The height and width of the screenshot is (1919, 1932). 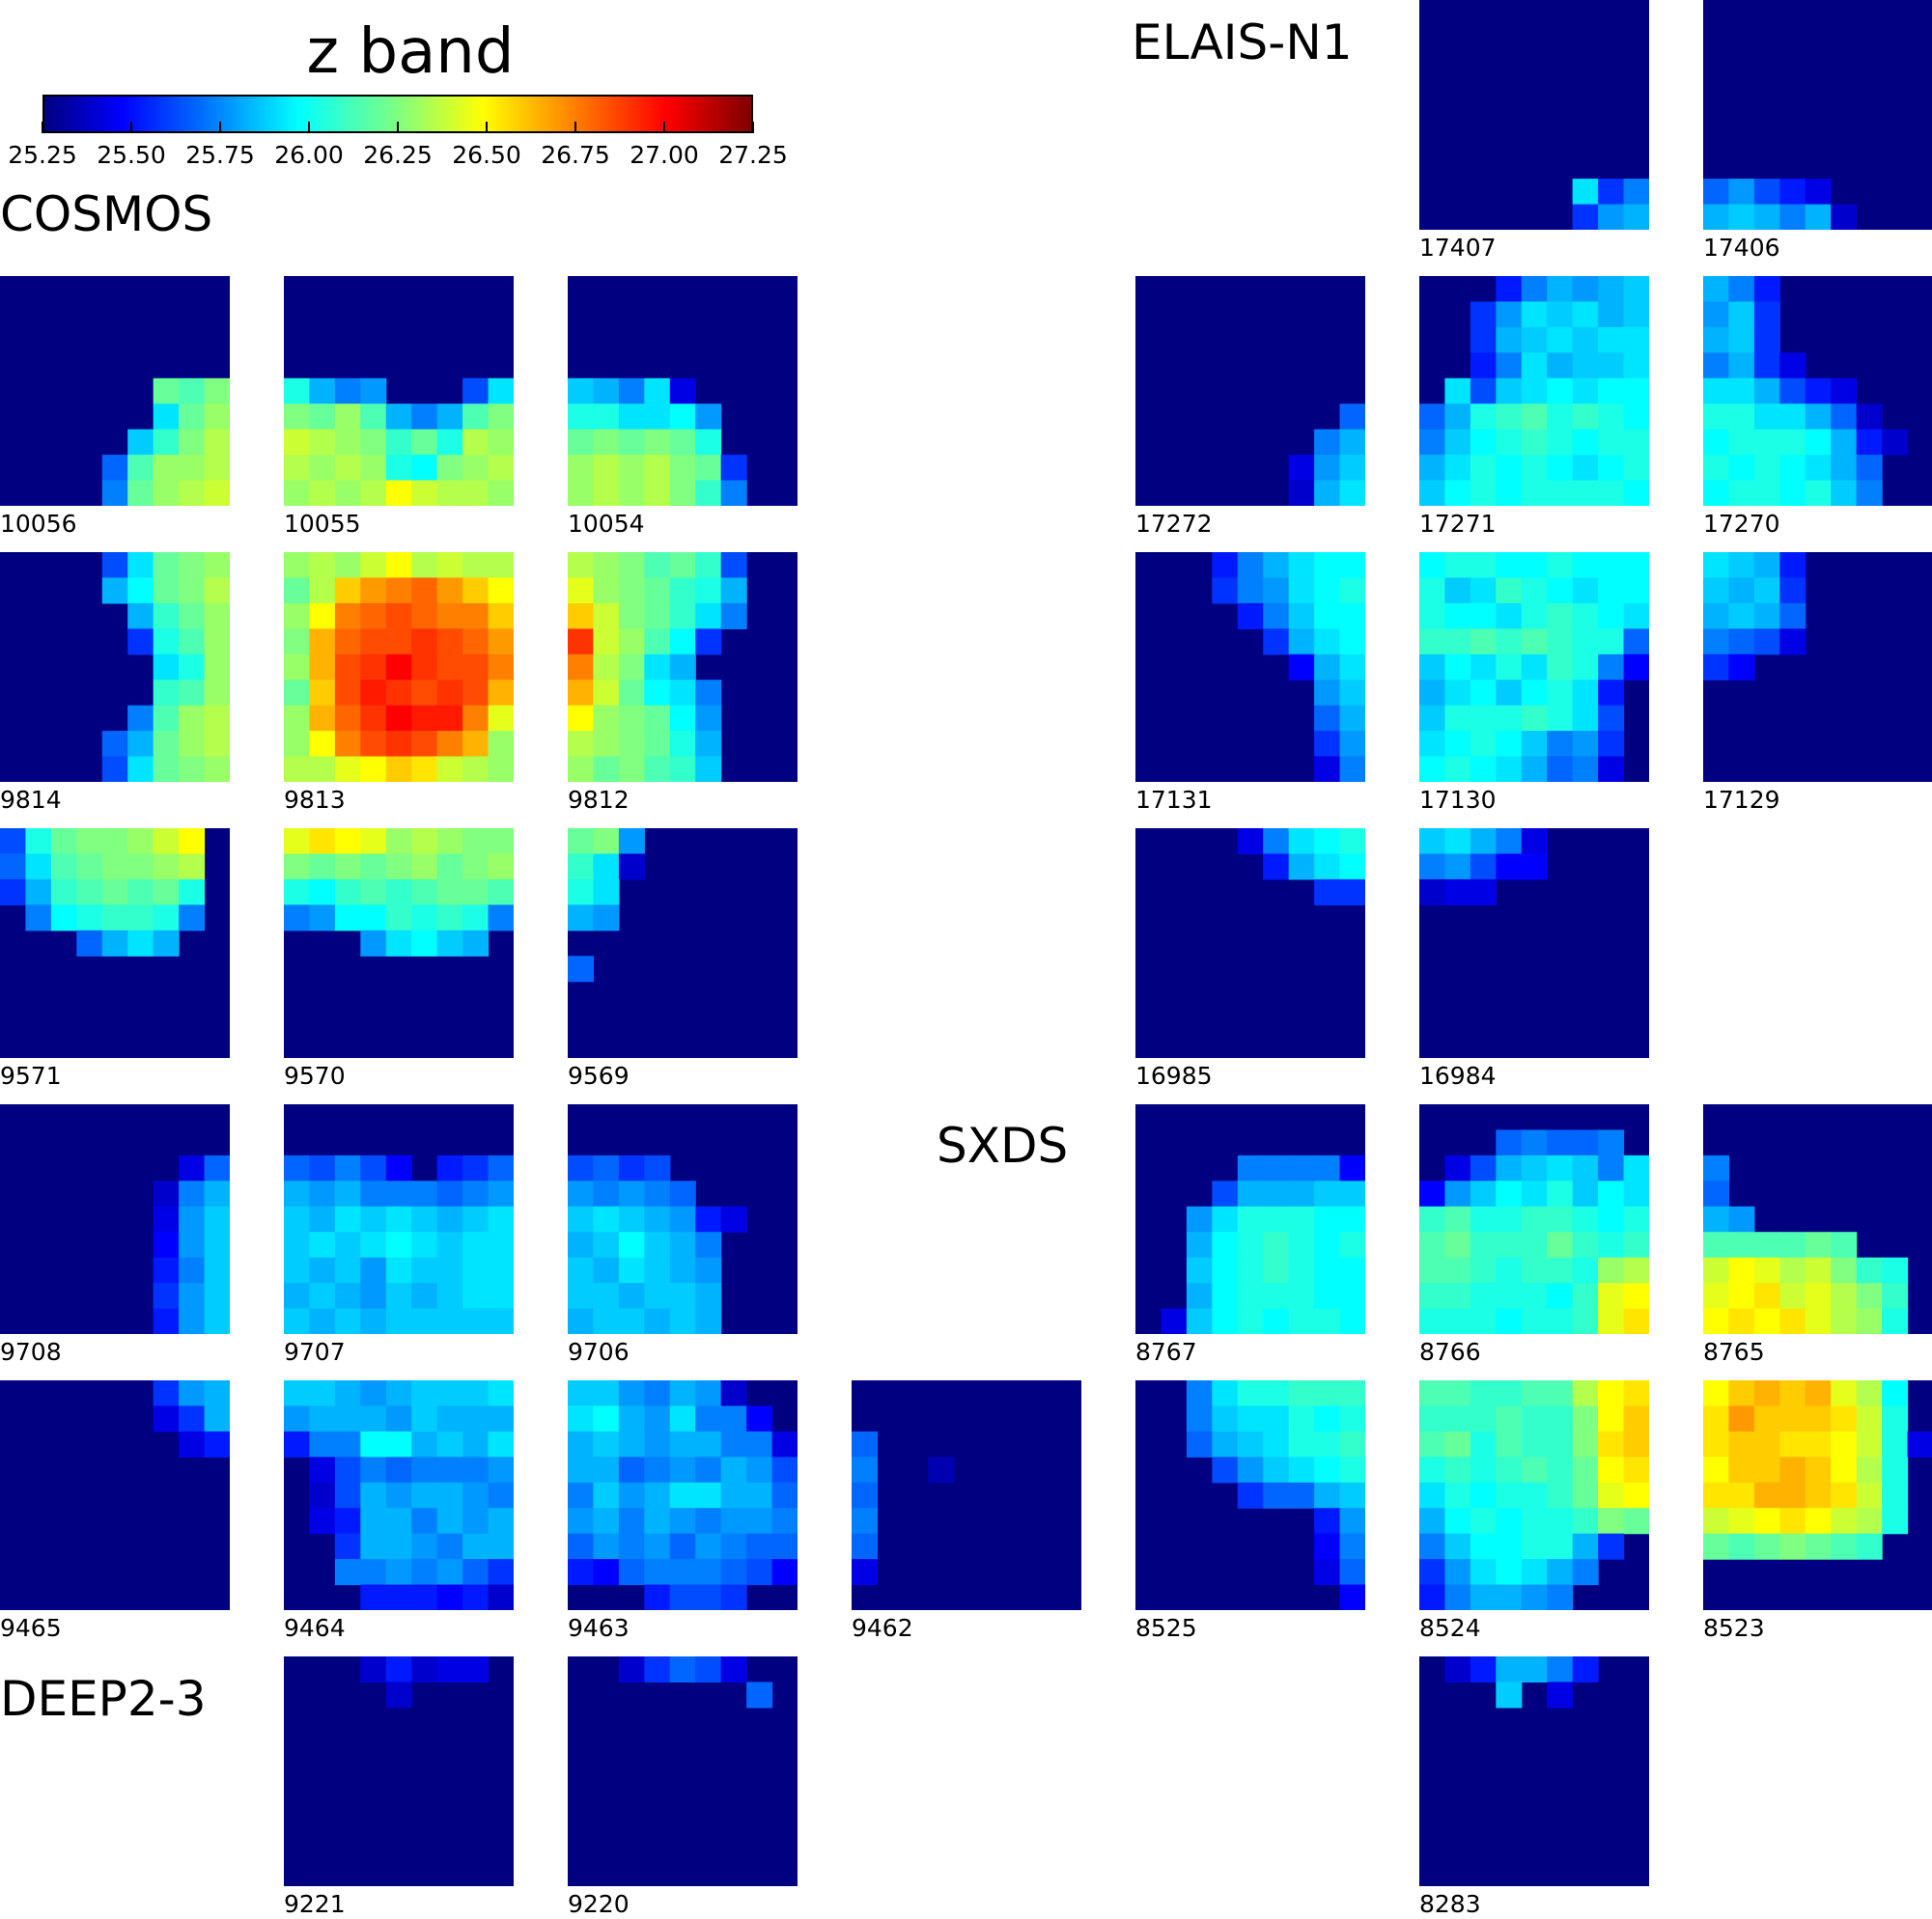 What do you see at coordinates (398, 127) in the screenshot?
I see `colorbar-tick-mark` at bounding box center [398, 127].